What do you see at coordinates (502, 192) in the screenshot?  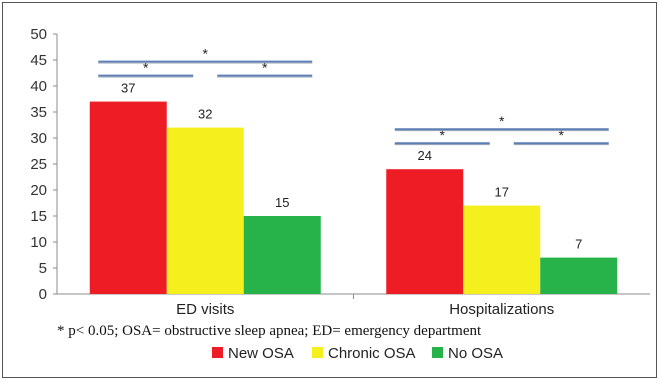 I see `data-label: 17` at bounding box center [502, 192].